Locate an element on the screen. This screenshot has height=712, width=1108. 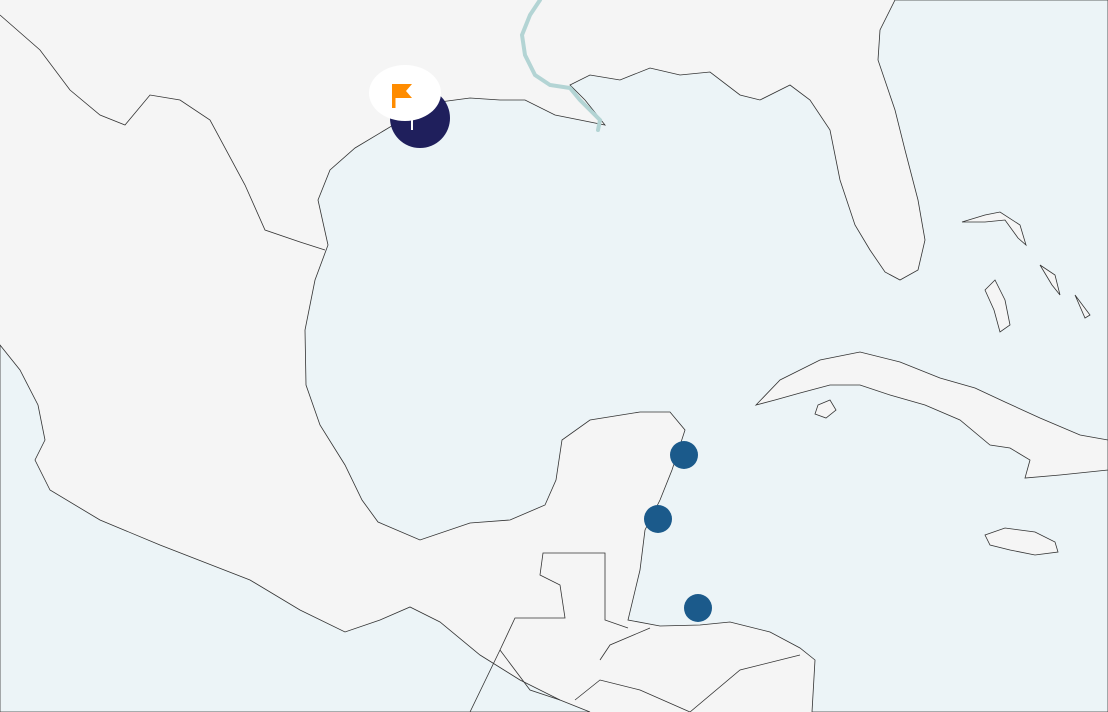
mississippi-river is located at coordinates (561, 66).